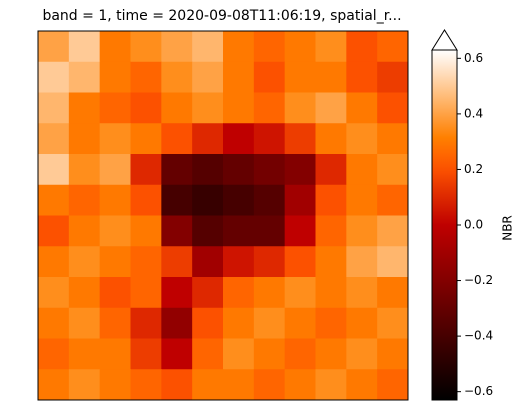  What do you see at coordinates (473, 169) in the screenshot?
I see `colorbar-tick-label: 0.2` at bounding box center [473, 169].